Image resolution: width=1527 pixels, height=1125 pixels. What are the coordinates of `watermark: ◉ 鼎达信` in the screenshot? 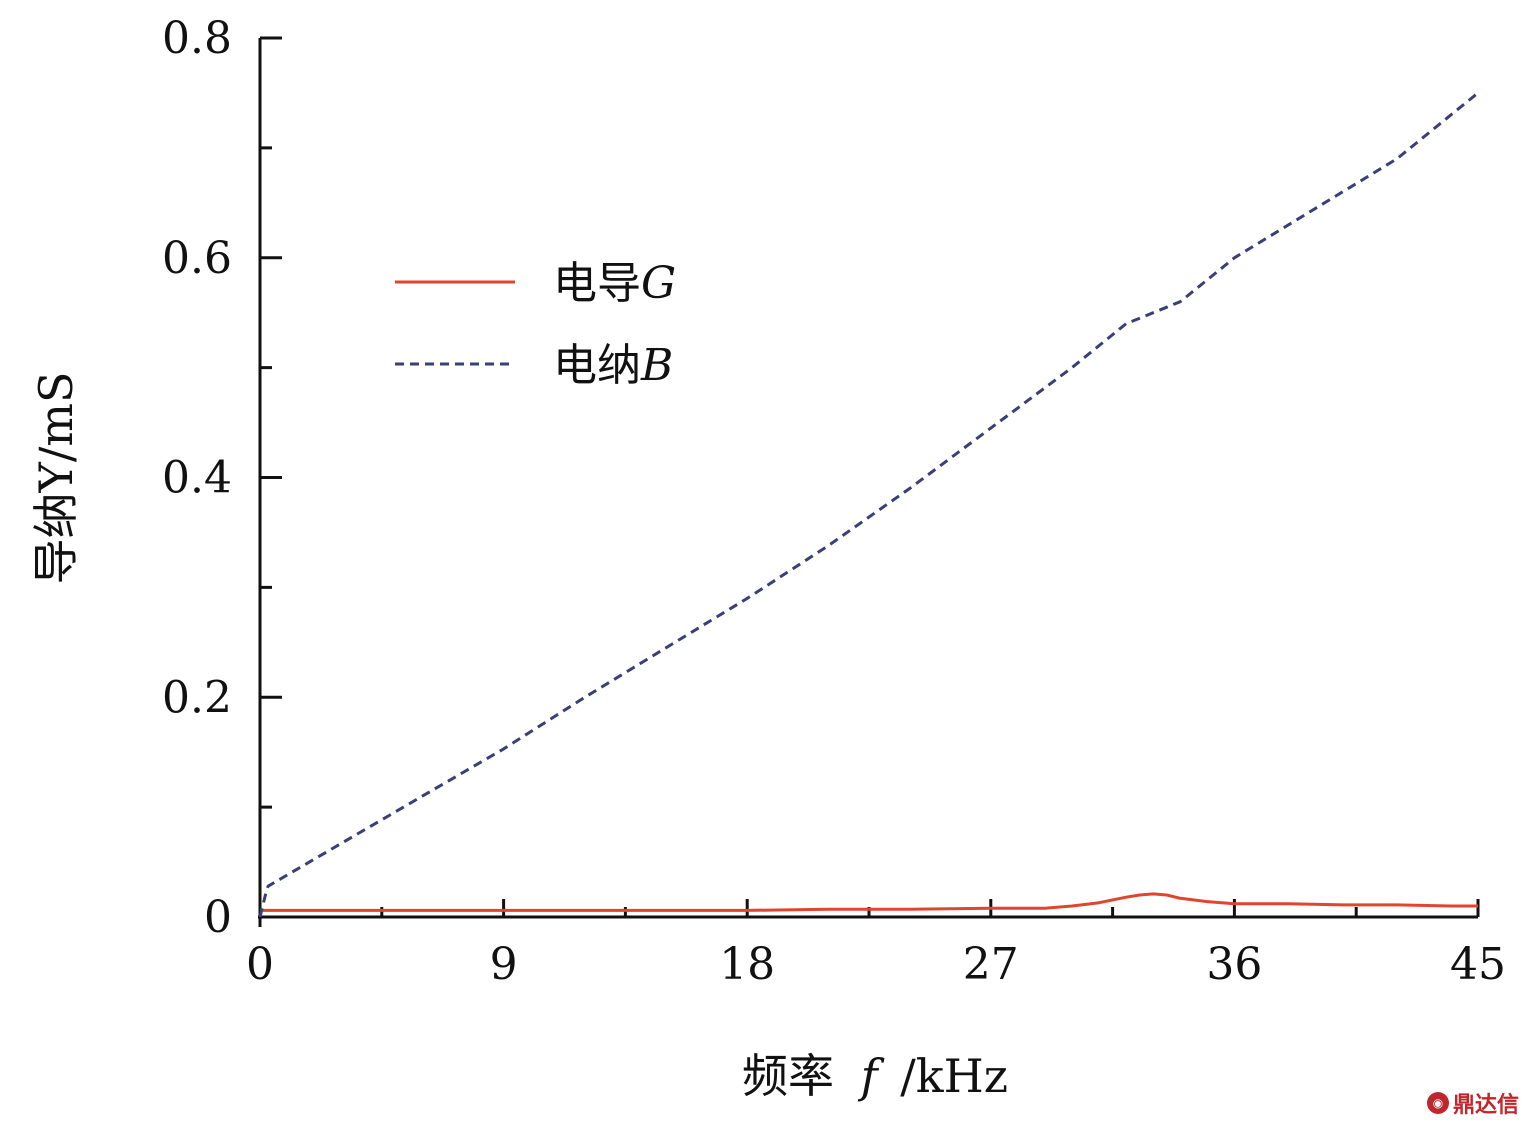 It's located at (1472, 1103).